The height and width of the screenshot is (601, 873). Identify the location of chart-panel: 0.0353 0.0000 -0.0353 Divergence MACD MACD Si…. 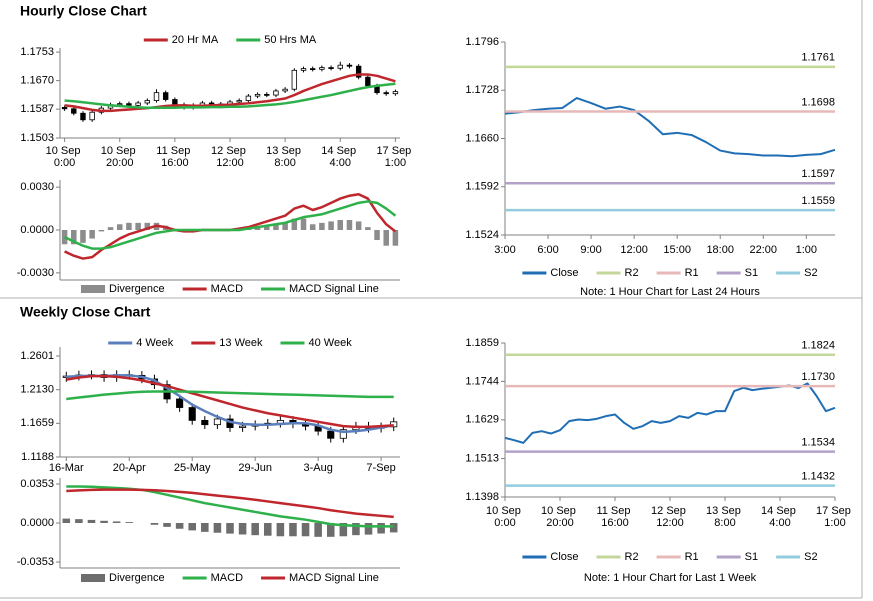
(208, 531).